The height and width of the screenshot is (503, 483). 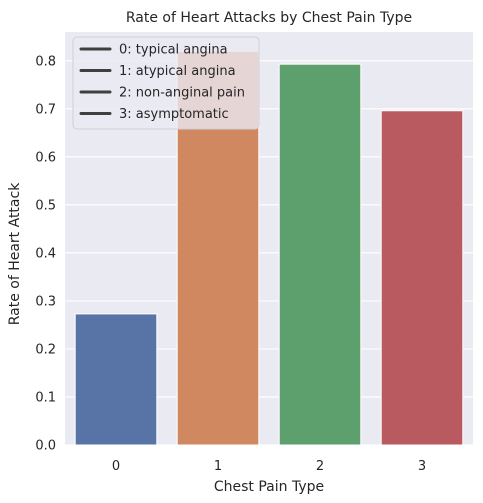 I want to click on x-tick-label: 1, so click(x=218, y=466).